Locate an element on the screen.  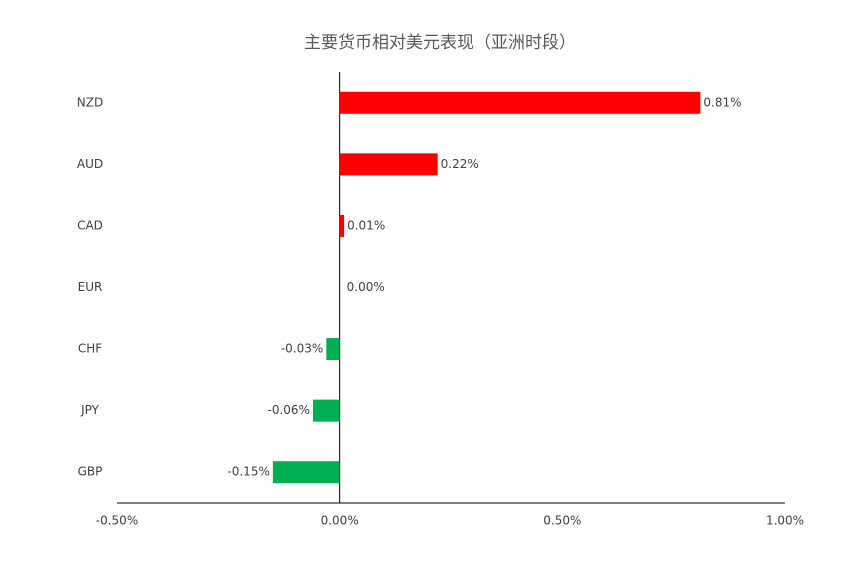
data-label: -0.15% is located at coordinates (248, 472).